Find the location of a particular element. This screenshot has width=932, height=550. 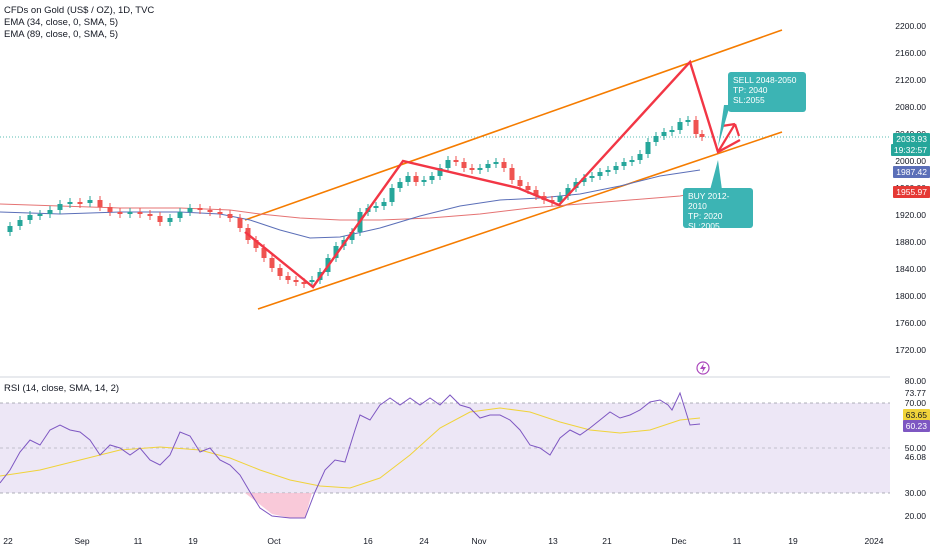

price-tick-label: 2080.00 is located at coordinates (910, 107).